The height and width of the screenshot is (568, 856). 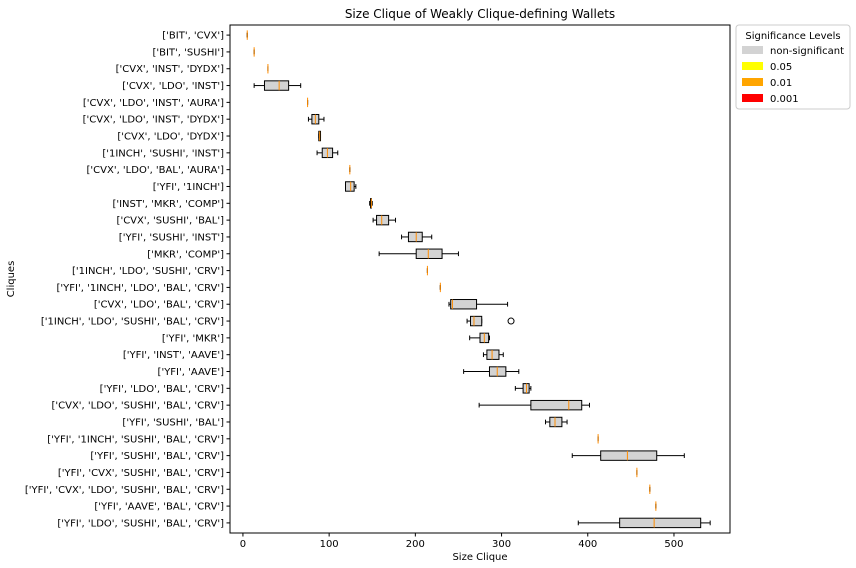 I want to click on legend-label: non-significant, so click(x=807, y=51).